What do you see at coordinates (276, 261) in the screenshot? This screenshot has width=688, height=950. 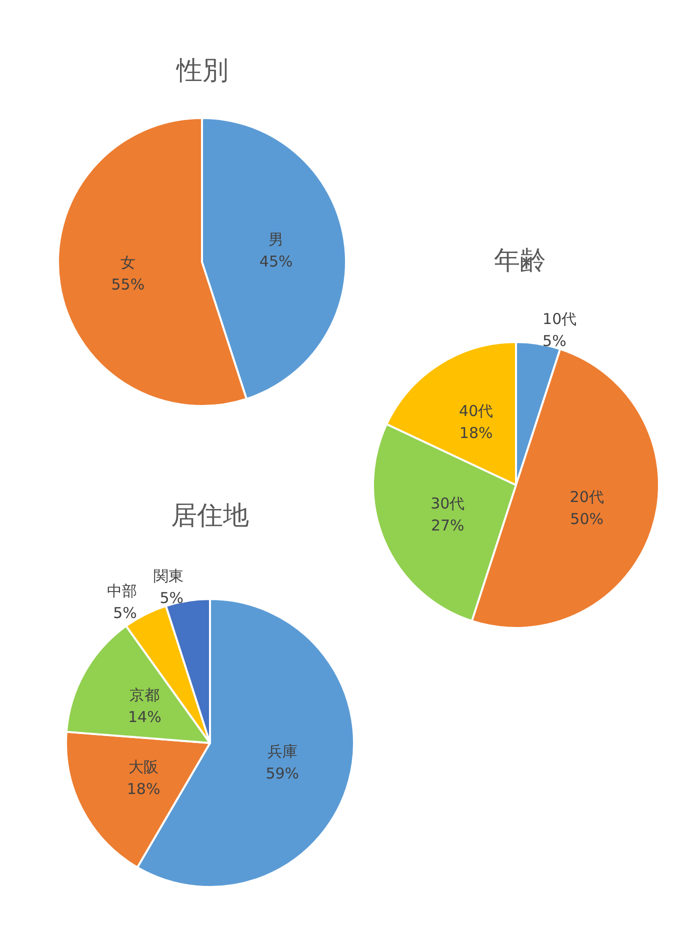 I see `data-label: 45%` at bounding box center [276, 261].